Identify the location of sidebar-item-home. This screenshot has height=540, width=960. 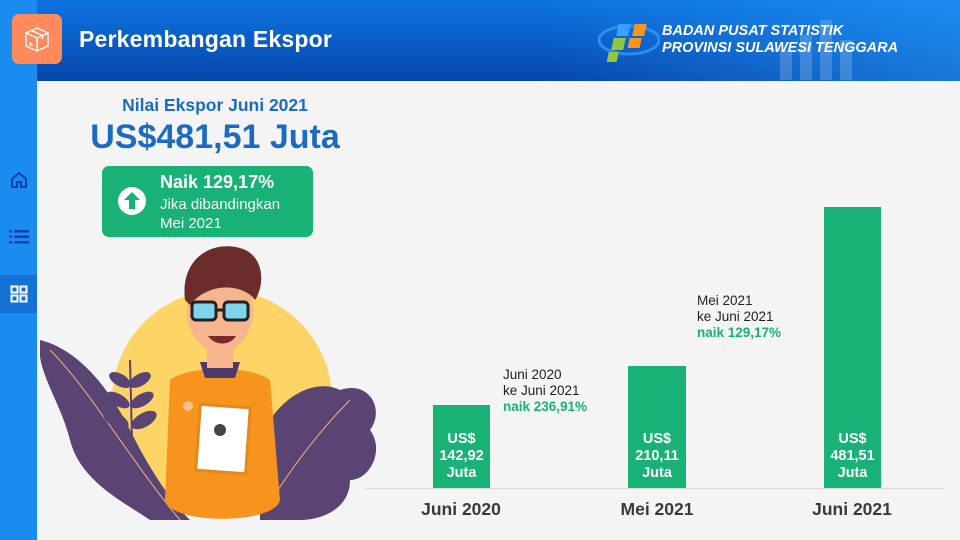
(18, 180).